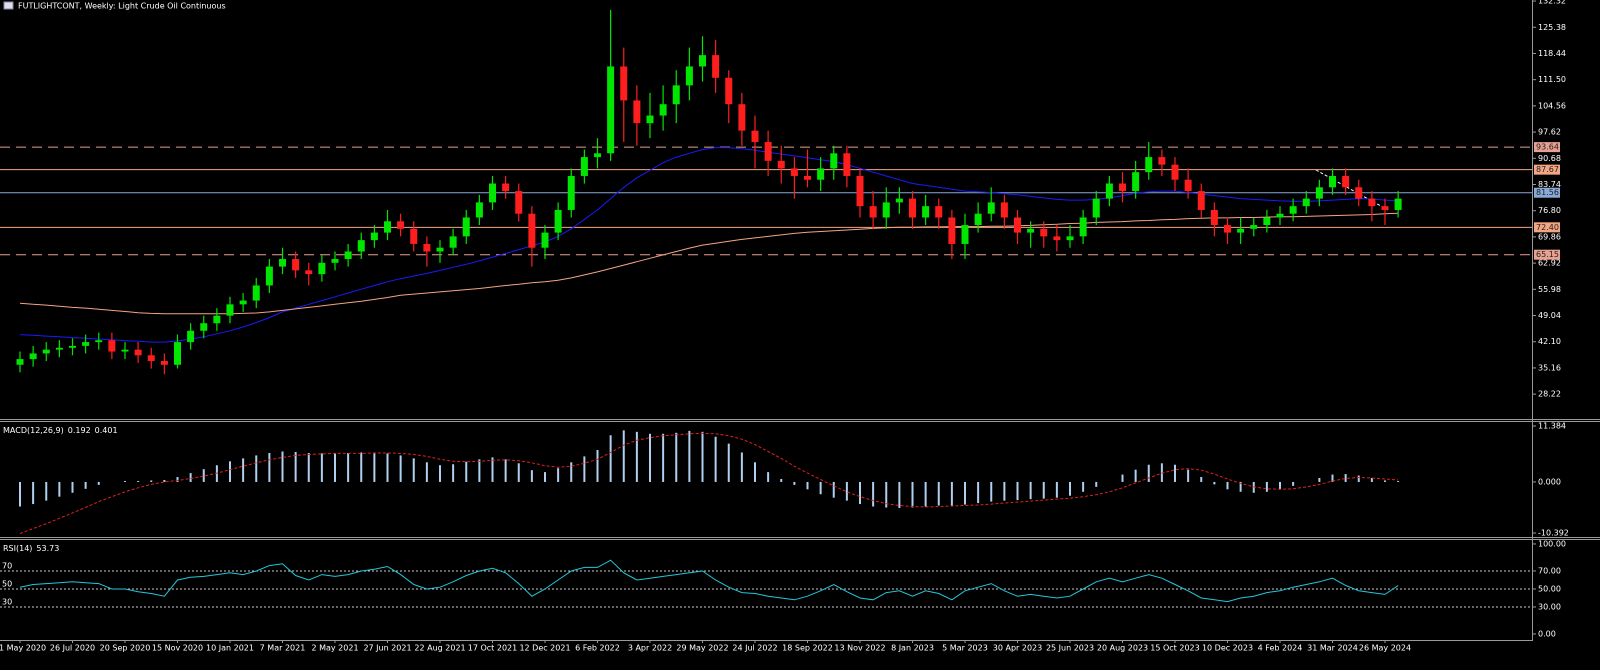  Describe the element at coordinates (1549, 481) in the screenshot. I see `y-tick-label: 0.000` at that location.